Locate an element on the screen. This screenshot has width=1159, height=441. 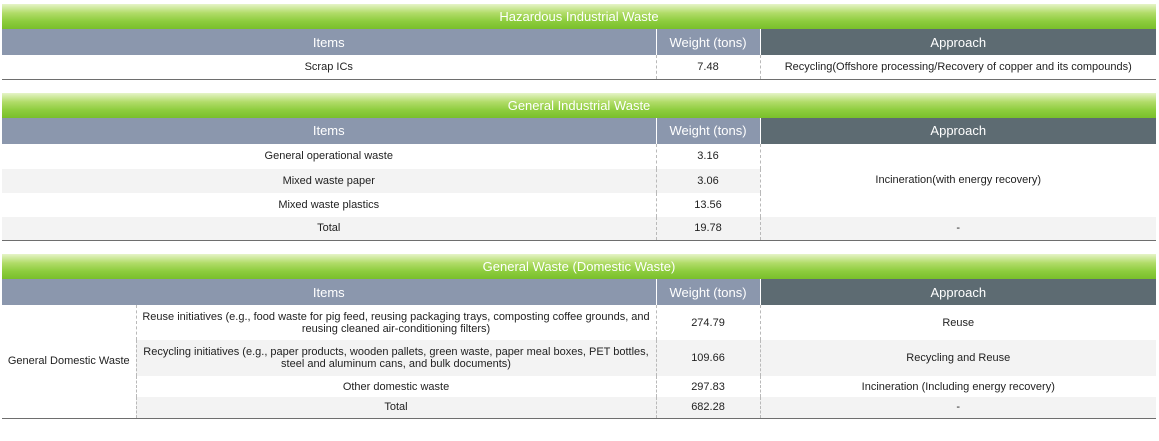
item-cell: Mixed waste plastics is located at coordinates (329, 204).